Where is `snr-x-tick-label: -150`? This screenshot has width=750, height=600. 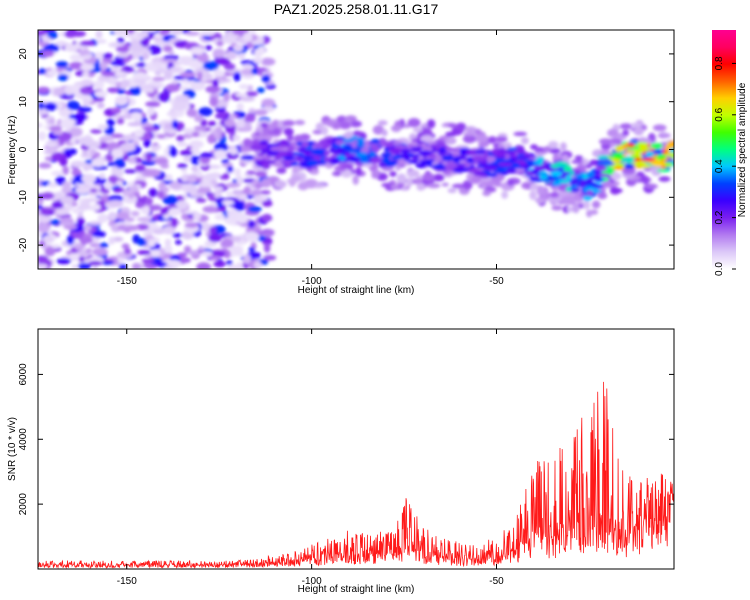 snr-x-tick-label: -150 is located at coordinates (127, 581).